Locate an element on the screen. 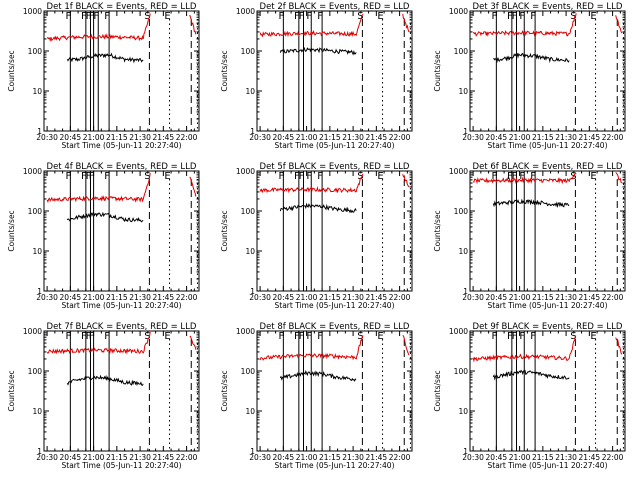  chart-title: Det 3f BLACK = Events, RED = LLD is located at coordinates (548, 7).